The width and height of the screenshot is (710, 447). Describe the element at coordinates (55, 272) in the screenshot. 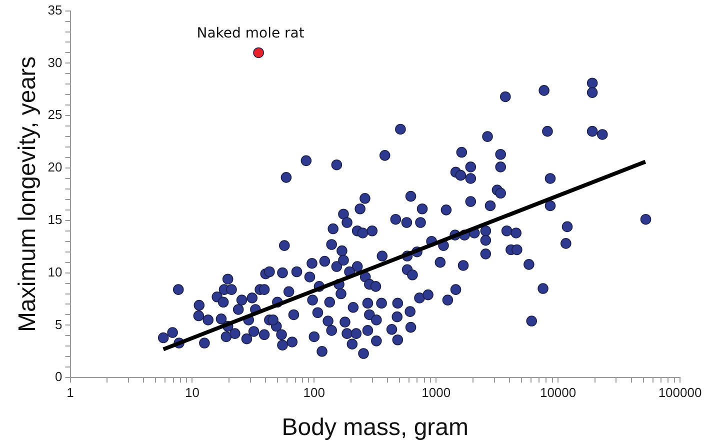

I see `y-tick-label: 10` at that location.